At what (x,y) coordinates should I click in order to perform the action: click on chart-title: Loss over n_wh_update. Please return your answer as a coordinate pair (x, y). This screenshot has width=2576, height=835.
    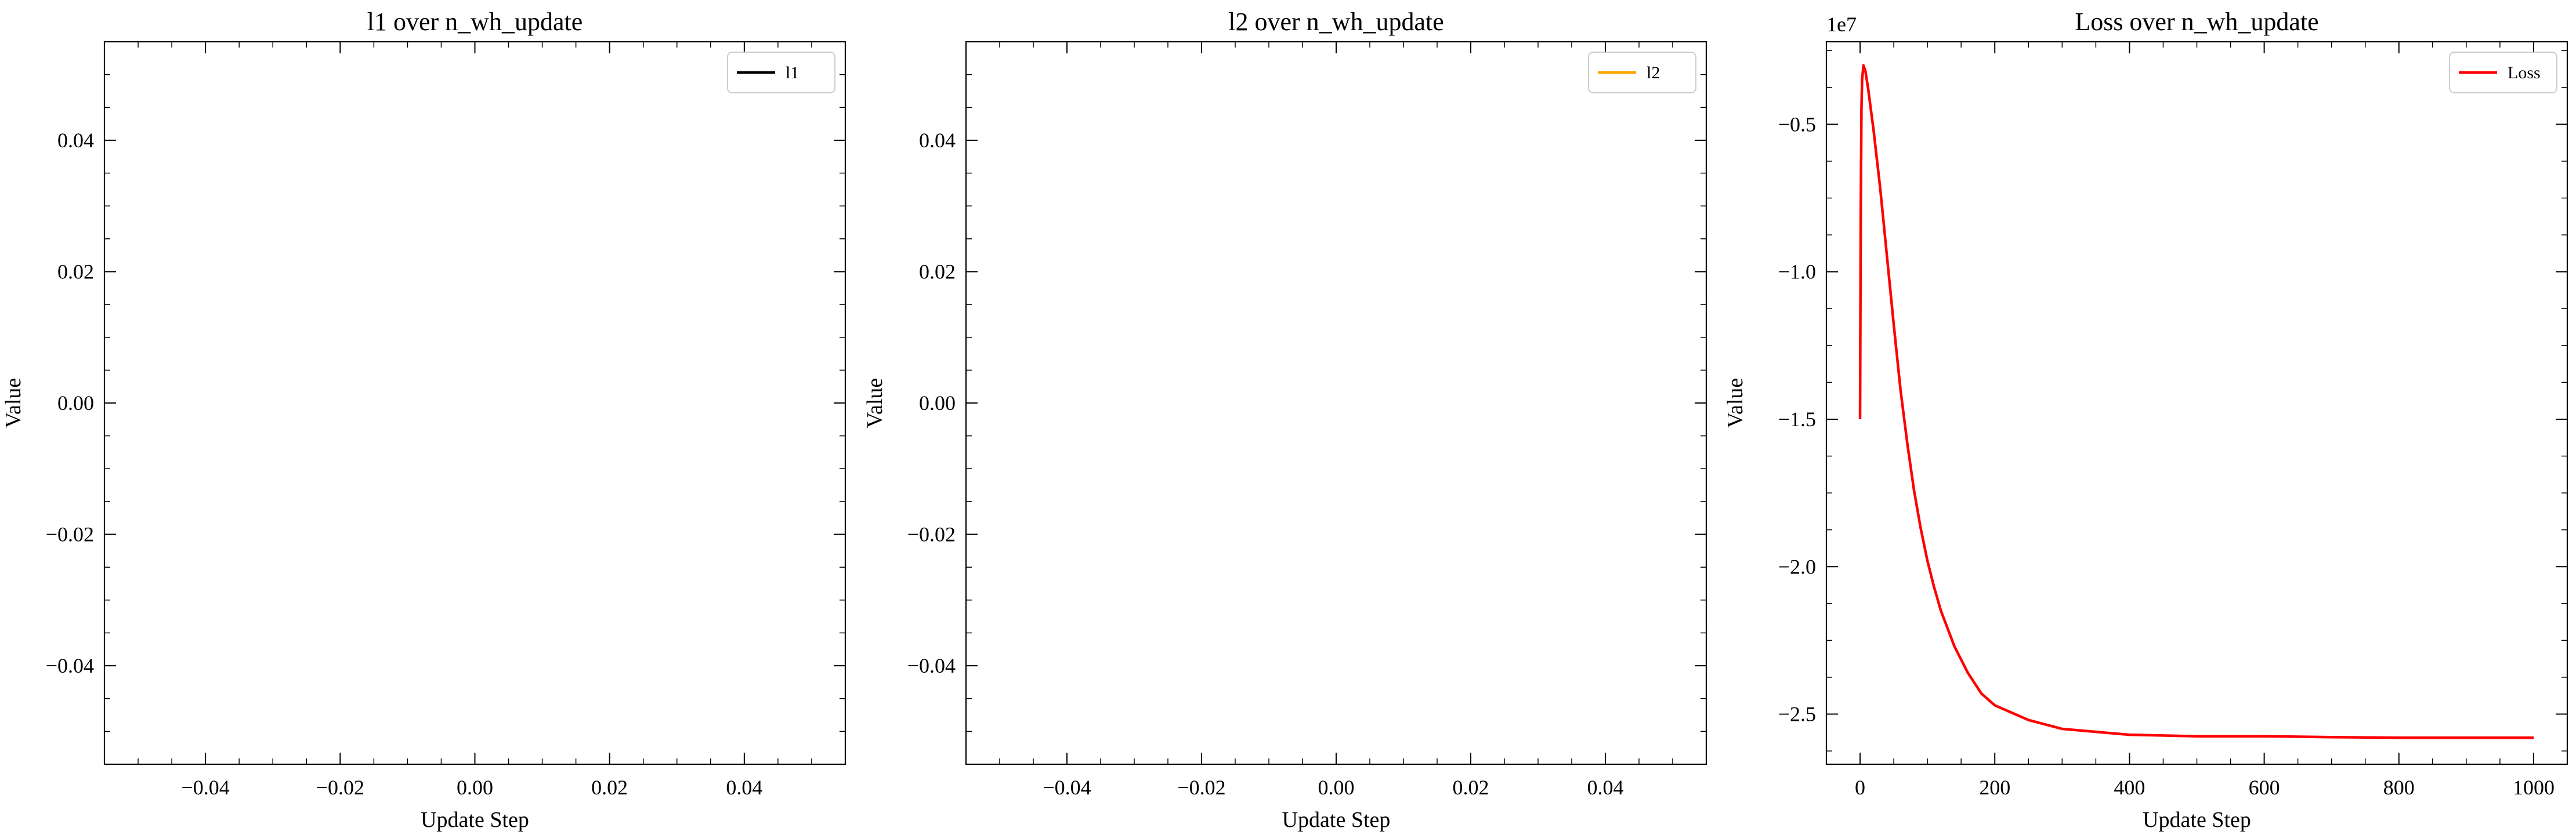
    Looking at the image, I should click on (2196, 22).